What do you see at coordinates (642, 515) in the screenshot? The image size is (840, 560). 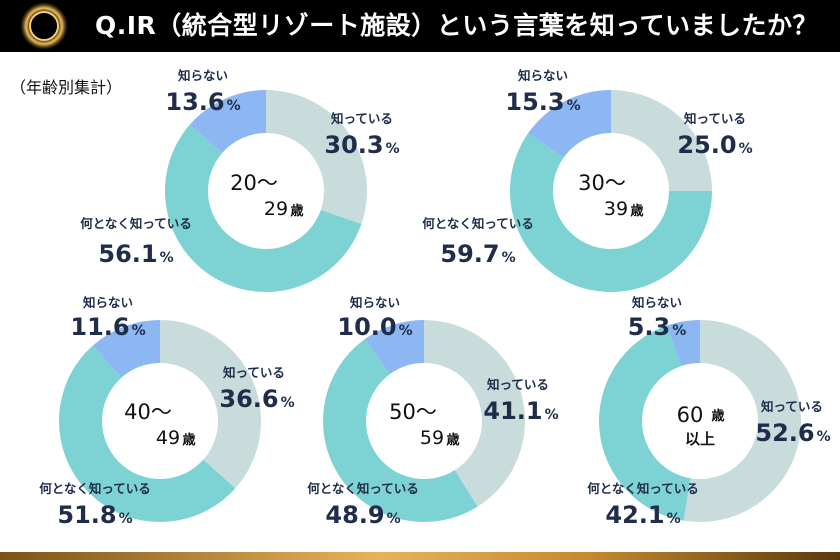 I see `slice-value-vaguely: 42.1%` at bounding box center [642, 515].